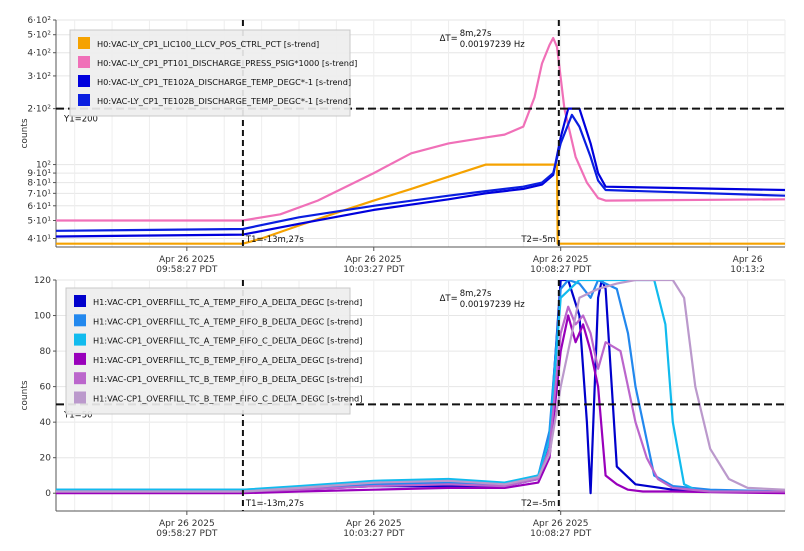  Describe the element at coordinates (39, 239) in the screenshot. I see `y-tick-label: 4·10¹` at that location.